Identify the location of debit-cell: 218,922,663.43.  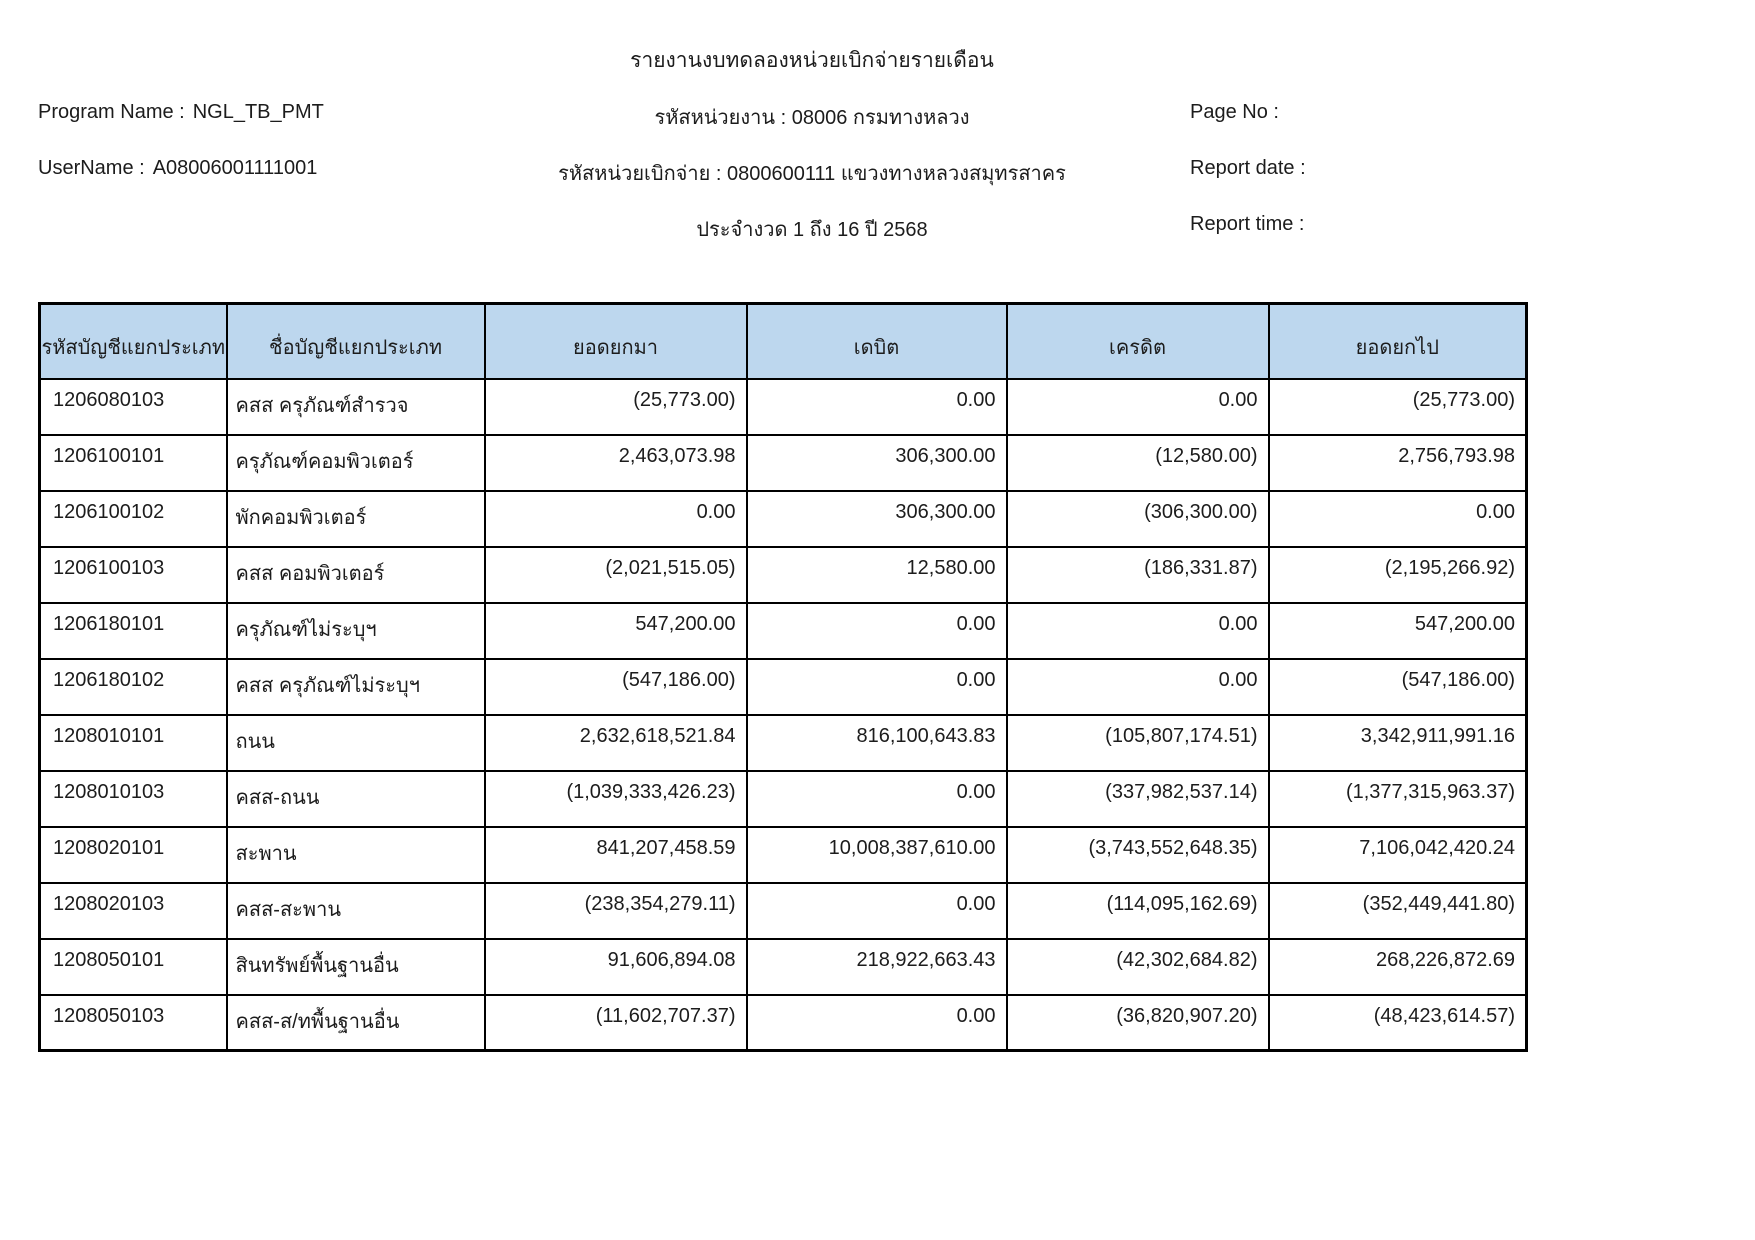
(876, 966).